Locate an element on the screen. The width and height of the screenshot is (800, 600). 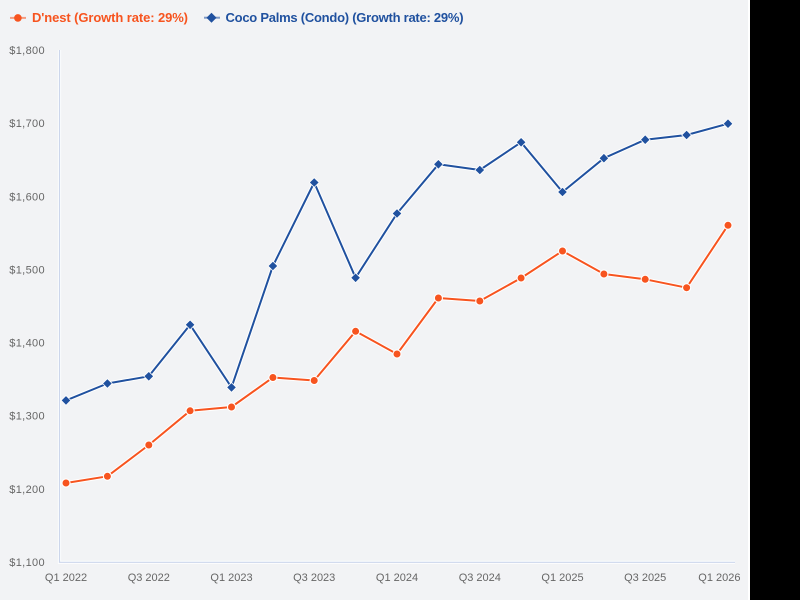
svg-text: Q1 2025 is located at coordinates (562, 578).